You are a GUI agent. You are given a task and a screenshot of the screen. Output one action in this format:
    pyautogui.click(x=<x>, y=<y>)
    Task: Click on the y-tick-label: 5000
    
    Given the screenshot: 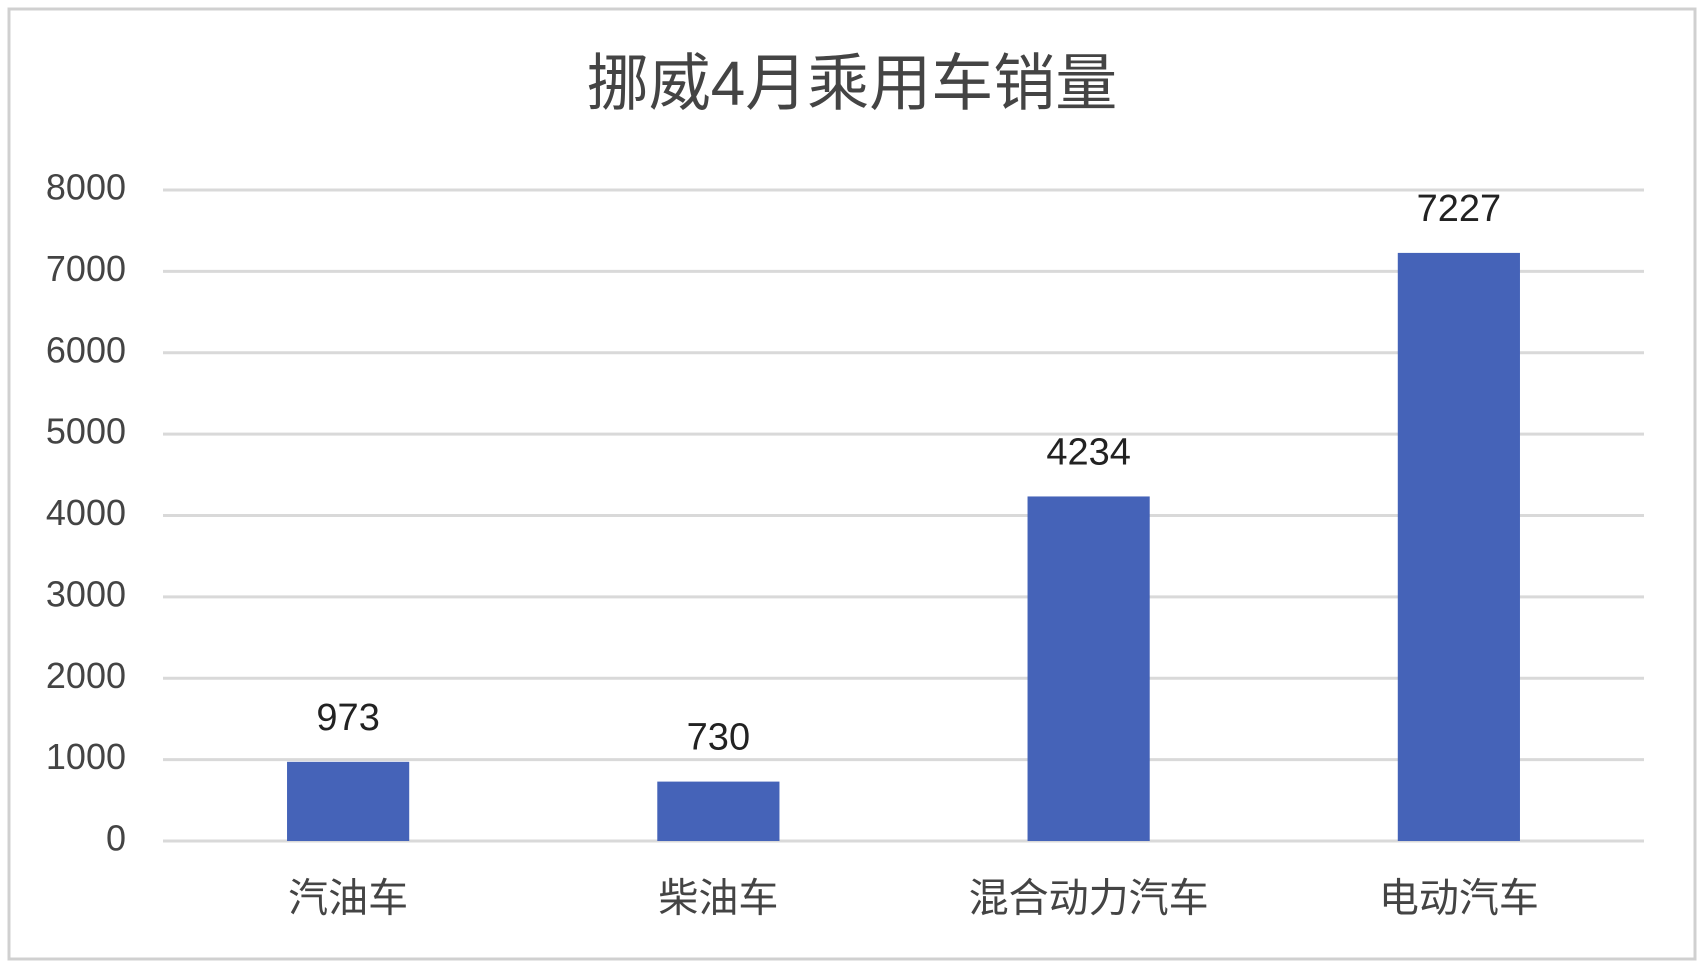 What is the action you would take?
    pyautogui.click(x=86, y=431)
    